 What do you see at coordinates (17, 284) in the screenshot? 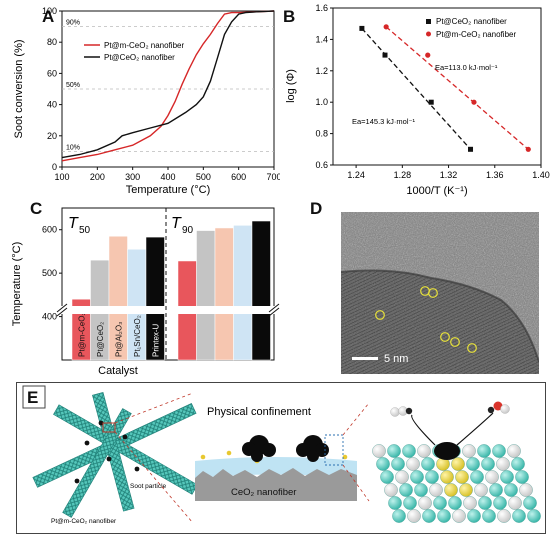
I see `panel-c-ylabel: Temperature (°C)` at bounding box center [17, 284].